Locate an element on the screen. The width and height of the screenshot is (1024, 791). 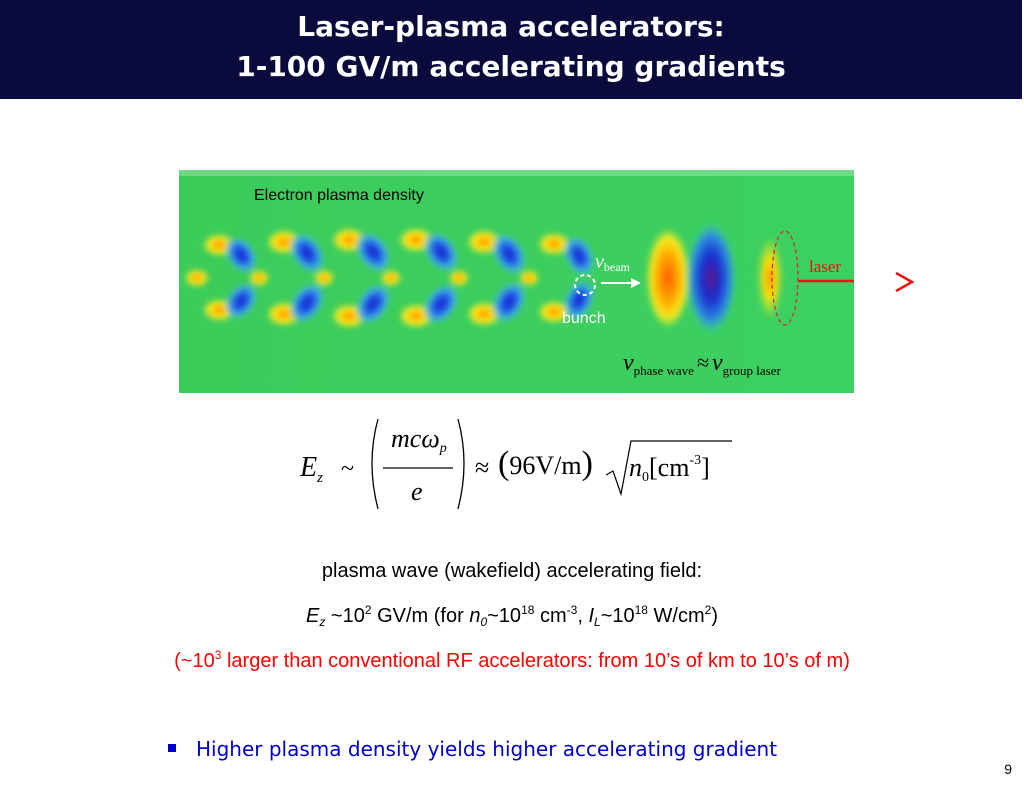
coef-group: (96V/m) is located at coordinates (545, 464).